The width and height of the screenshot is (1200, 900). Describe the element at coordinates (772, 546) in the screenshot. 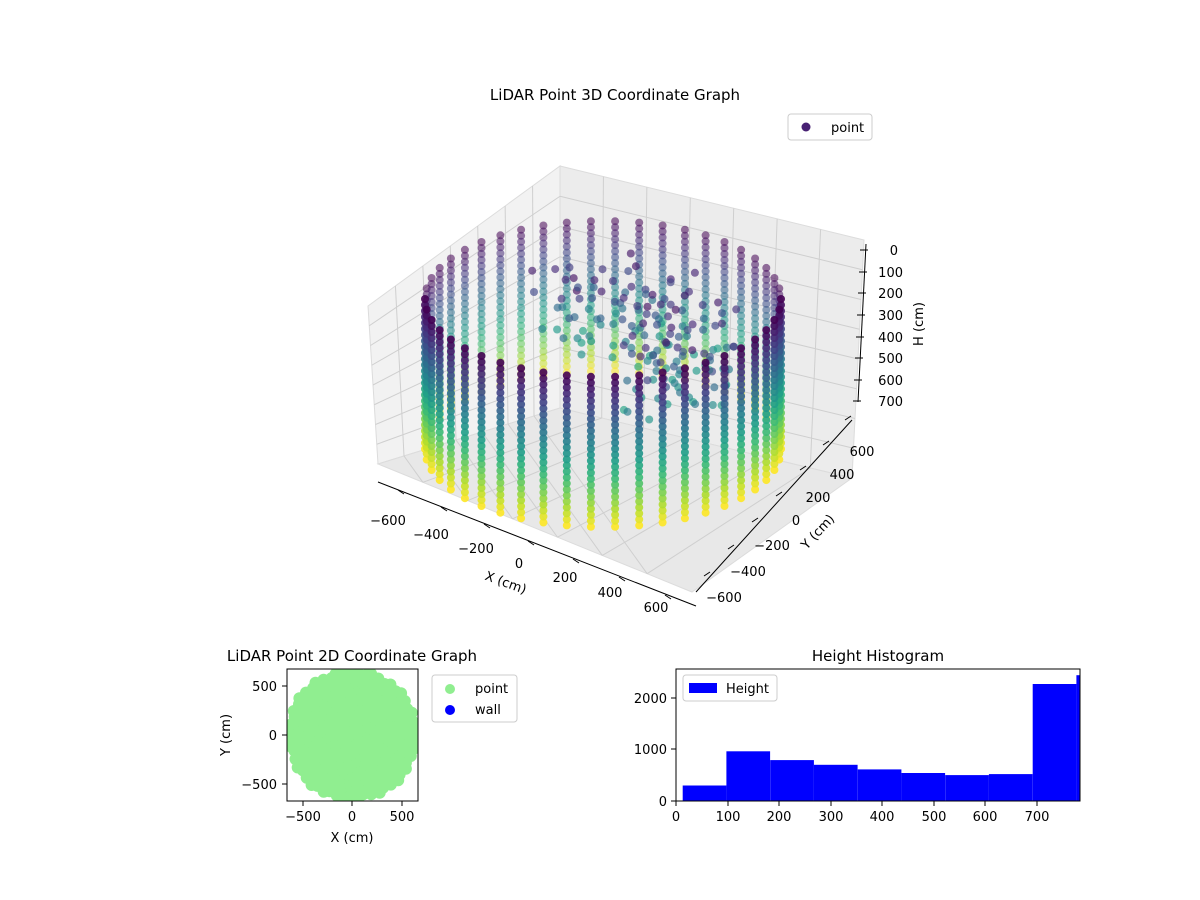

I see `y-tick-label: −200` at that location.